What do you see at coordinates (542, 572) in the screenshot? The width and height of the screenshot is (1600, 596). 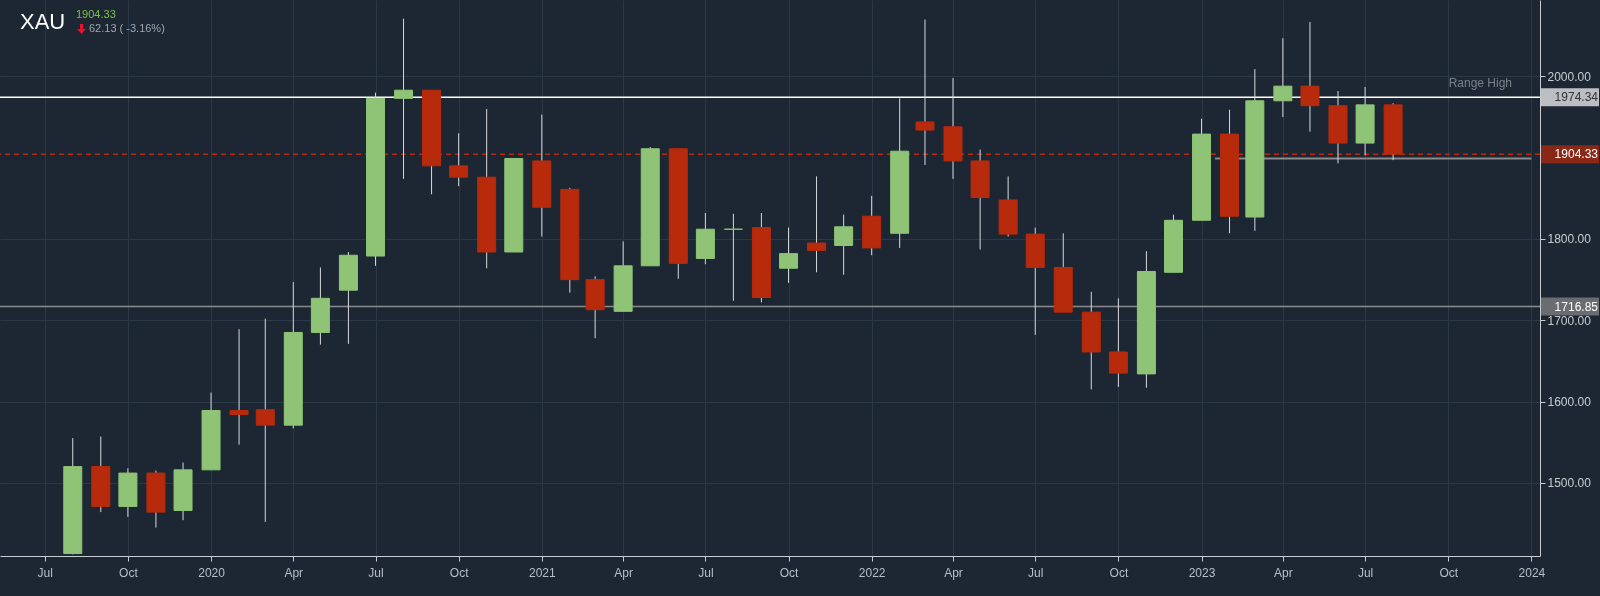 I see `x-tick-label: 2021` at bounding box center [542, 572].